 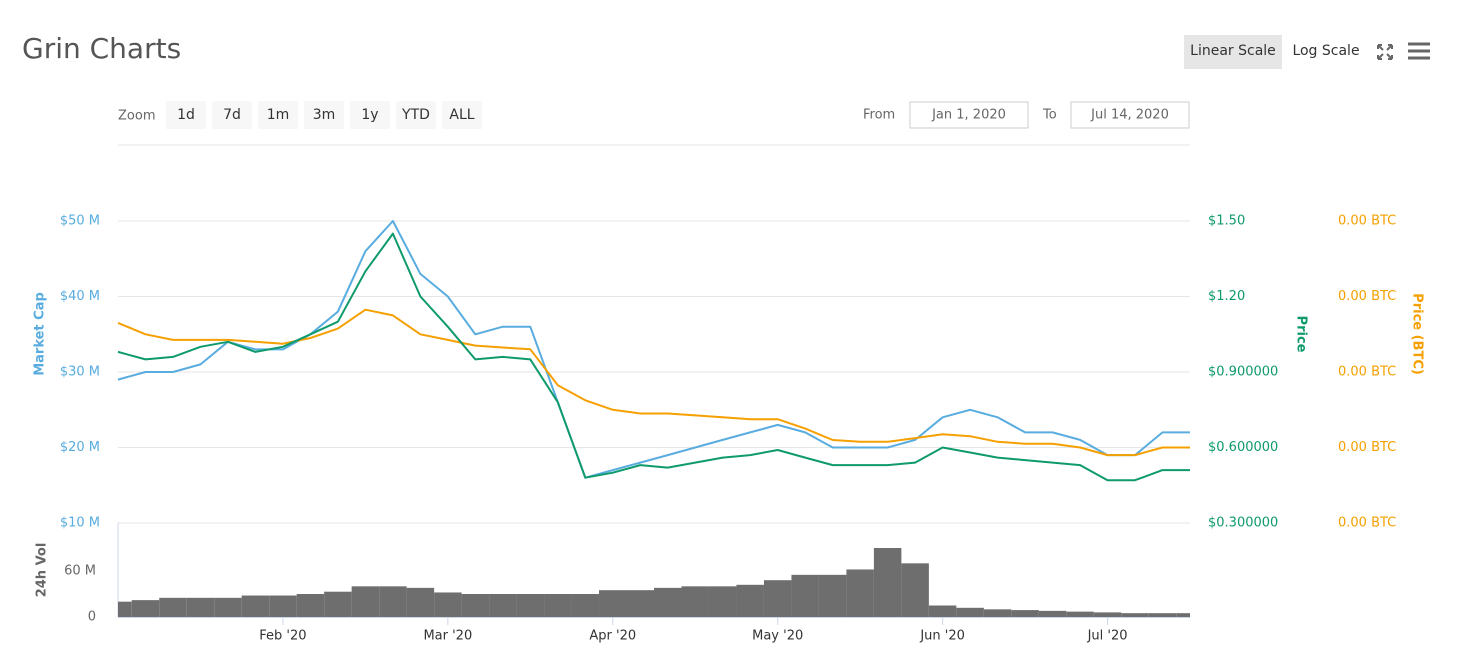 I want to click on x-tick-label: Mar '20, so click(x=447, y=636).